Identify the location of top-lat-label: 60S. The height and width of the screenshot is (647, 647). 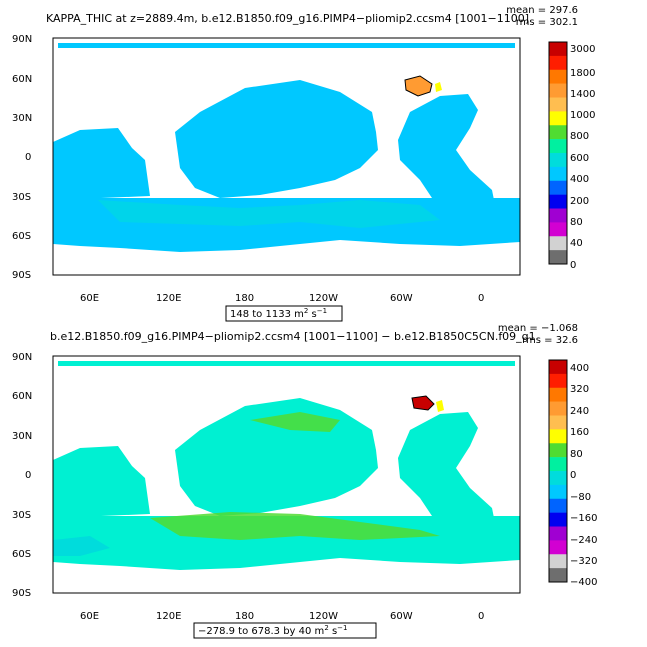
(21, 236).